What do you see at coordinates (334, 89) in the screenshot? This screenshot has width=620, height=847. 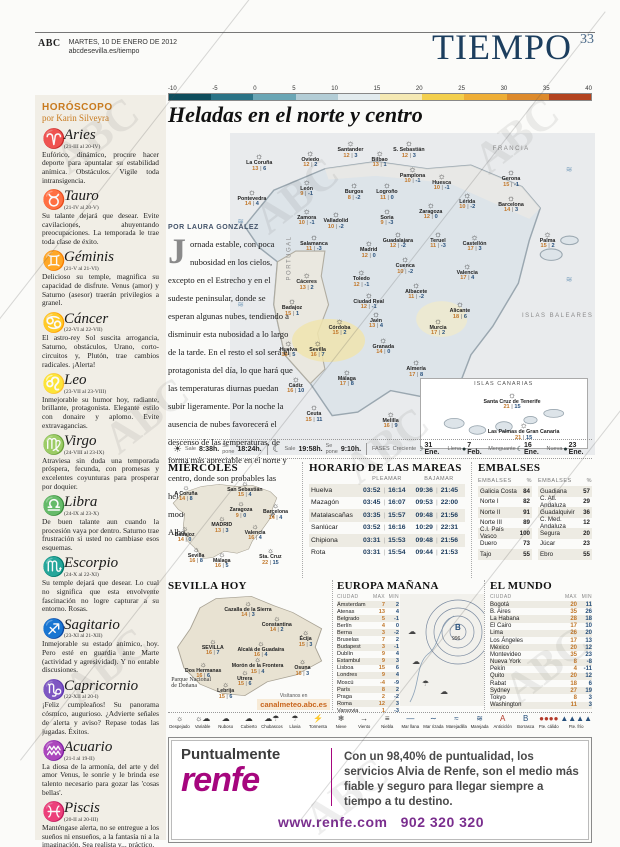 I see `scale-tick: 10` at bounding box center [334, 89].